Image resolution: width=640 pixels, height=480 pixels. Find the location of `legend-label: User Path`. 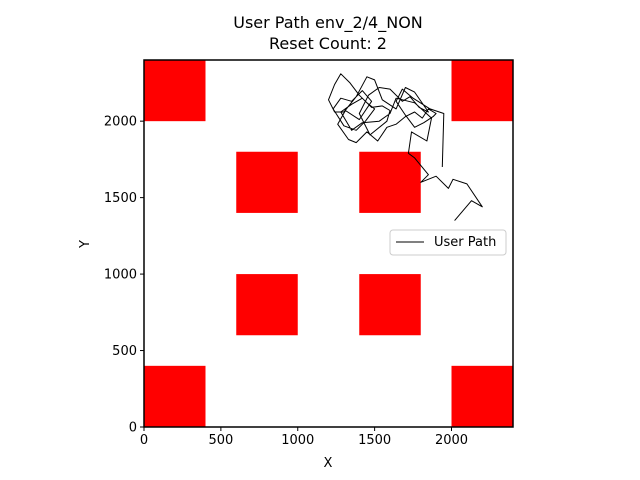

legend-label: User Path is located at coordinates (465, 242).